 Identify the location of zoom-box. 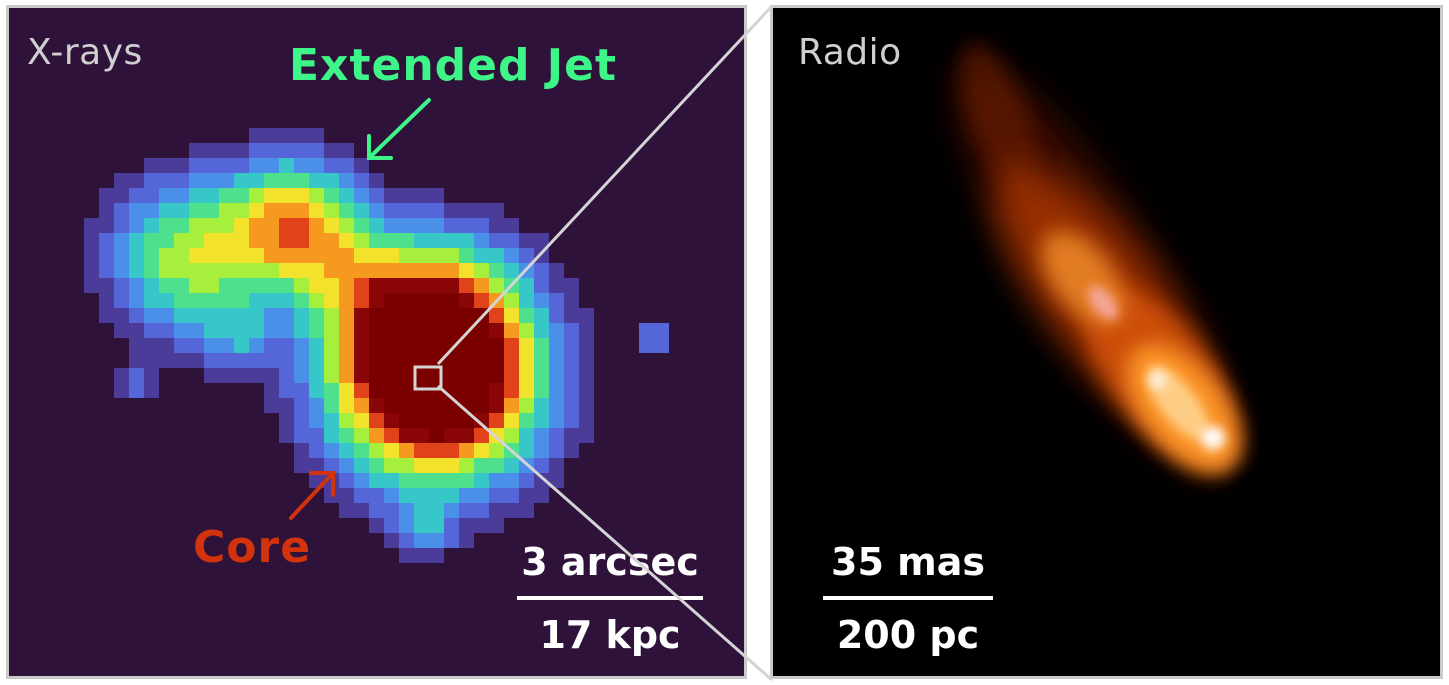
(428, 378).